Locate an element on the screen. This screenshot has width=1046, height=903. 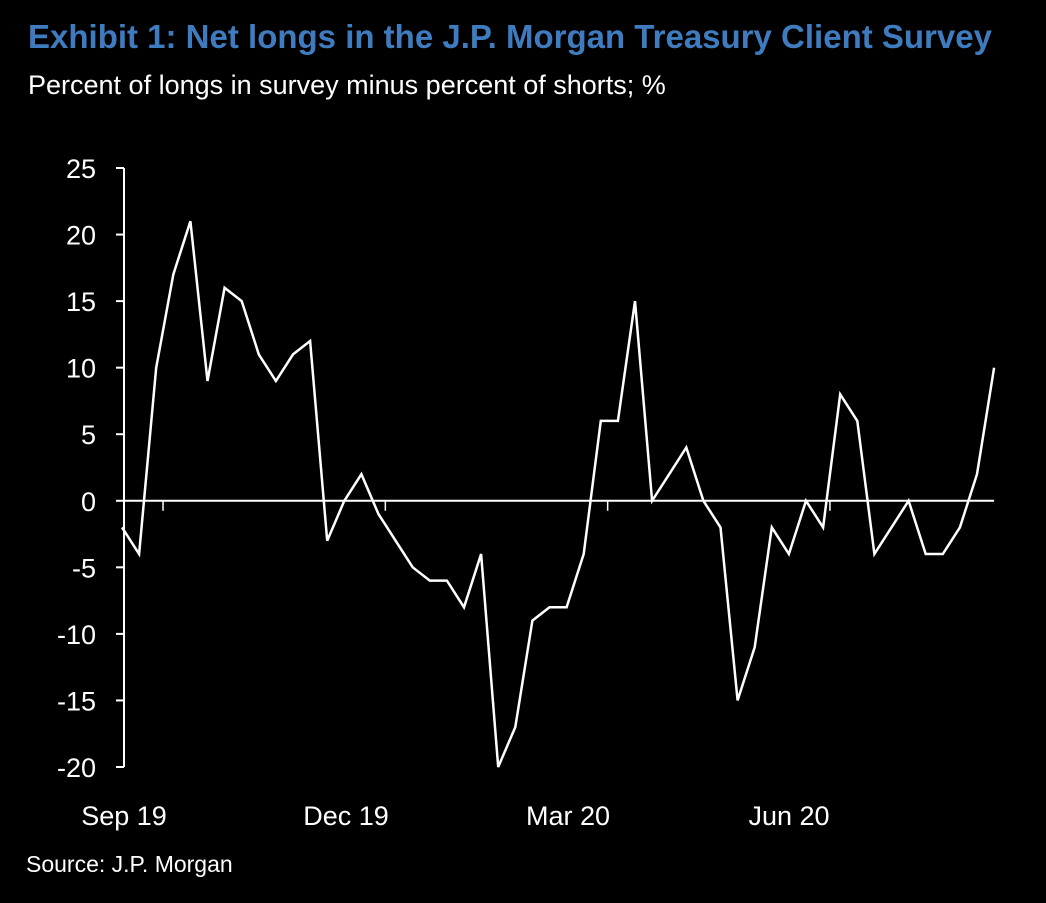
y-tick-label: 20 is located at coordinates (81, 236).